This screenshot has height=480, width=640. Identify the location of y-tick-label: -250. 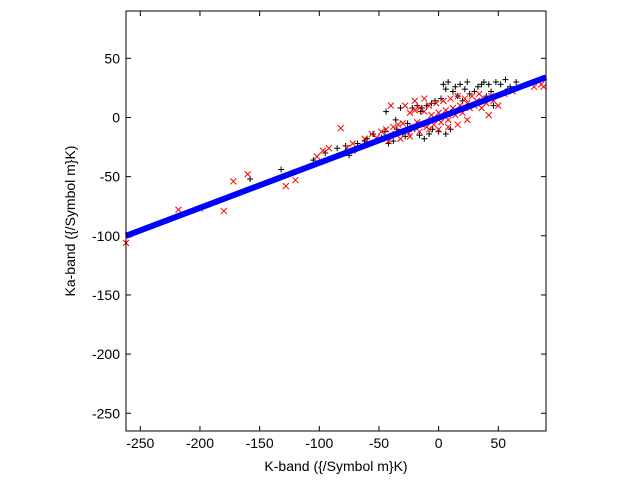
(106, 413).